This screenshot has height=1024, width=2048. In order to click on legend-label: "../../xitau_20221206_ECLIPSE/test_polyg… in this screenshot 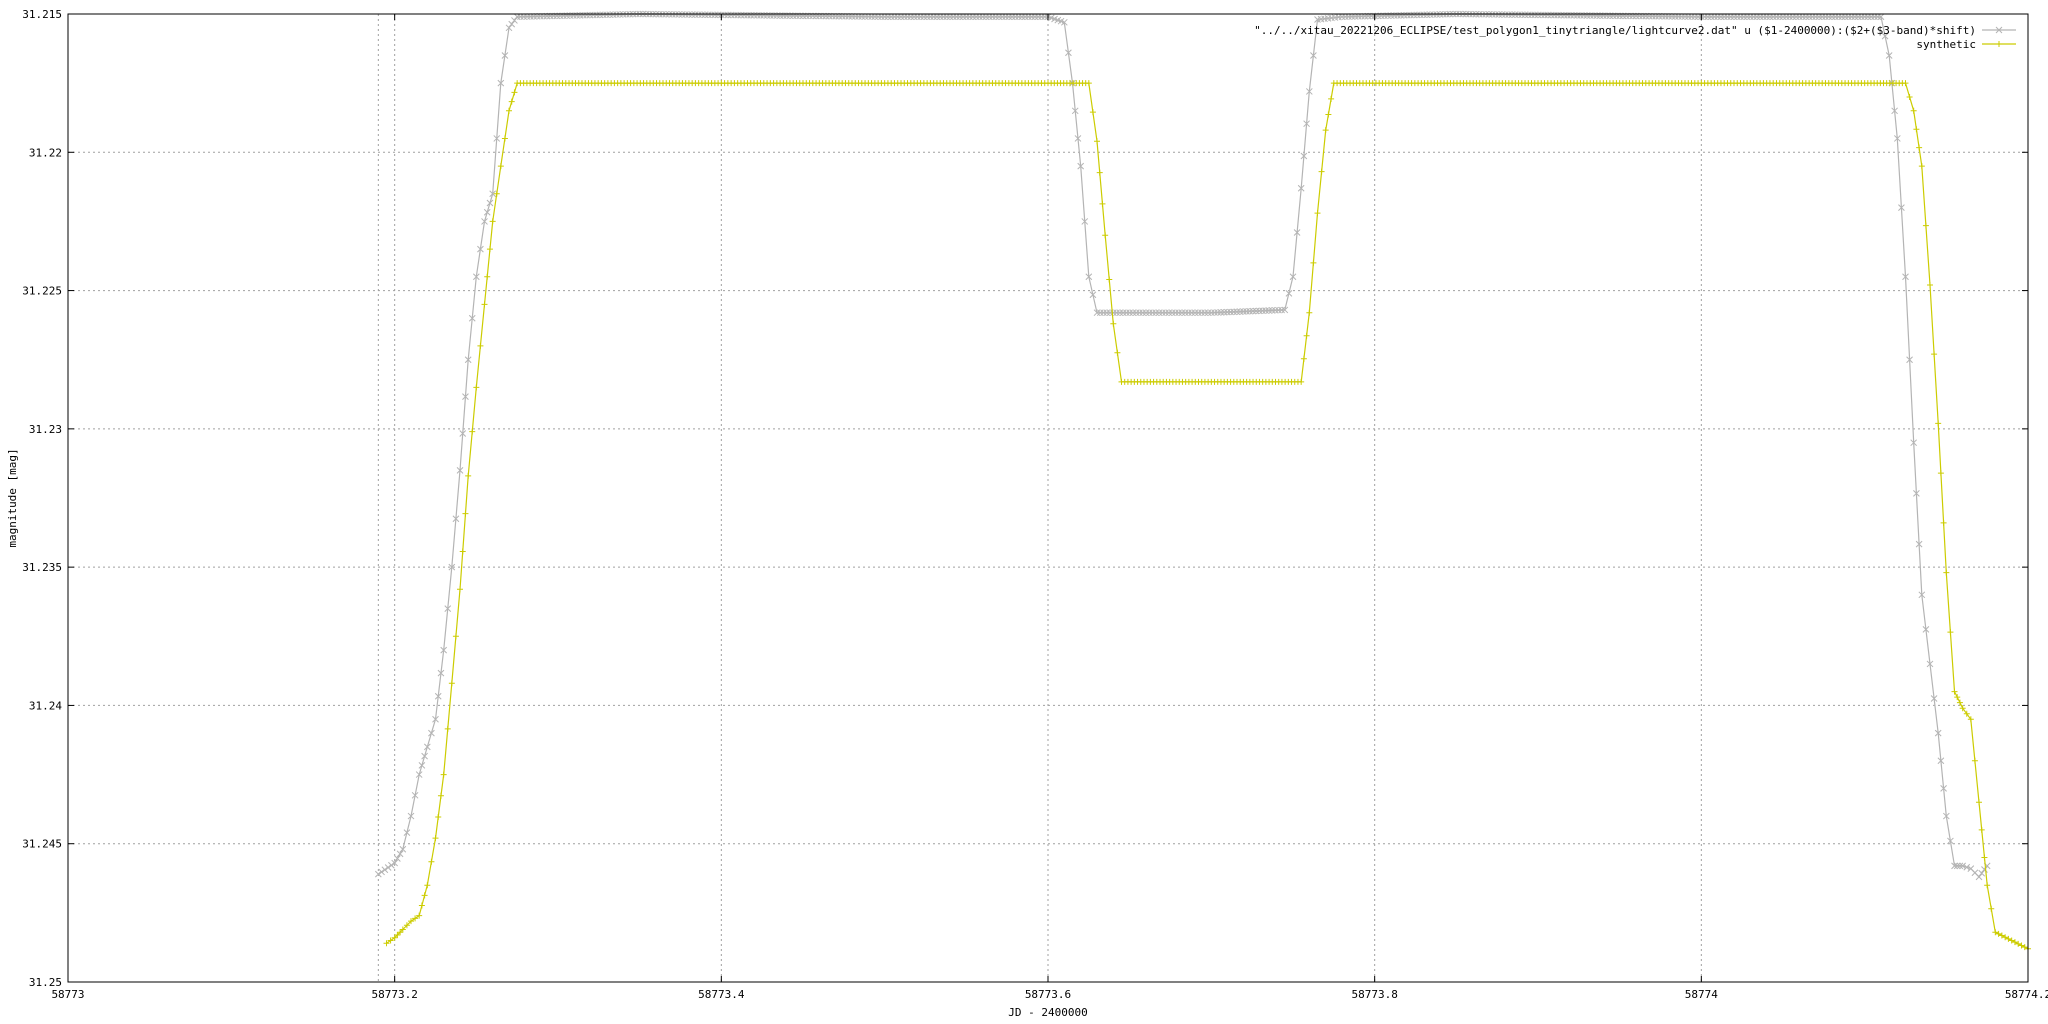, I will do `click(1615, 30)`.